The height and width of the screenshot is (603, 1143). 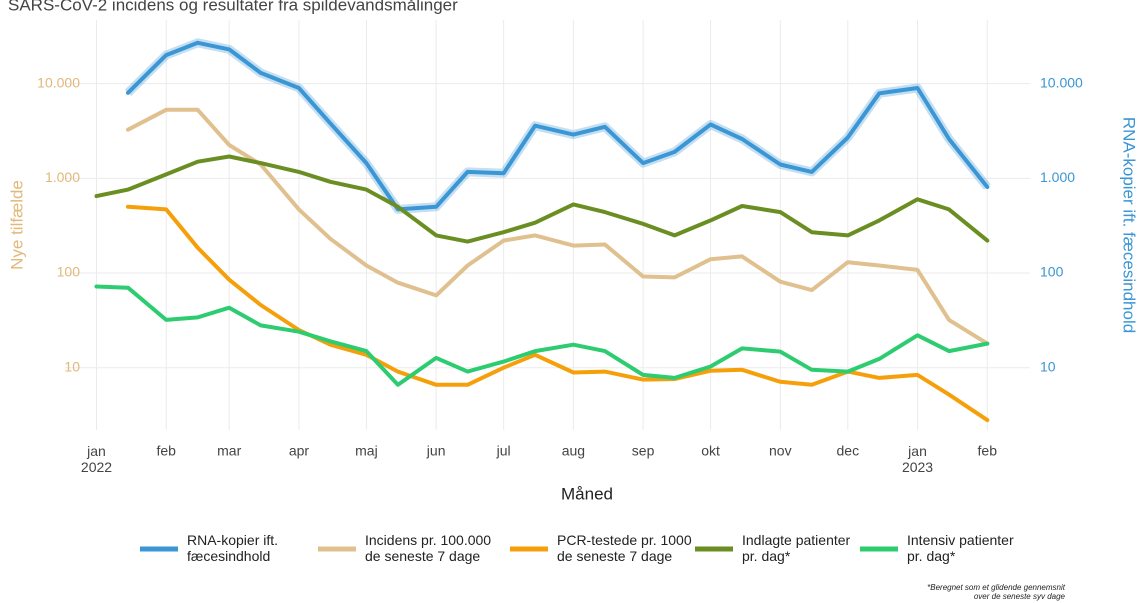 What do you see at coordinates (366, 451) in the screenshot?
I see `x-tick-label: maj` at bounding box center [366, 451].